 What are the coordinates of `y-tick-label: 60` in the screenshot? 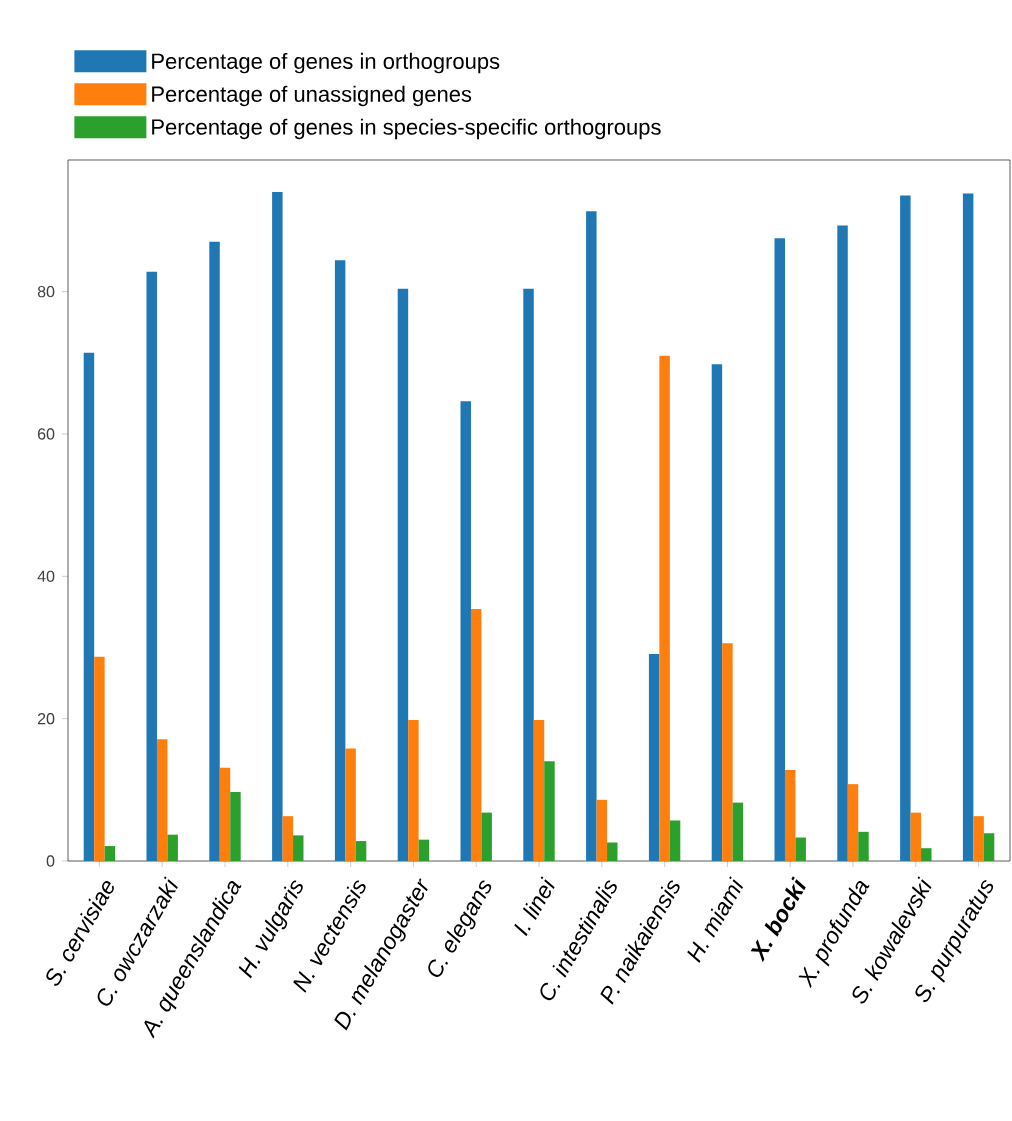 It's located at (46, 434).